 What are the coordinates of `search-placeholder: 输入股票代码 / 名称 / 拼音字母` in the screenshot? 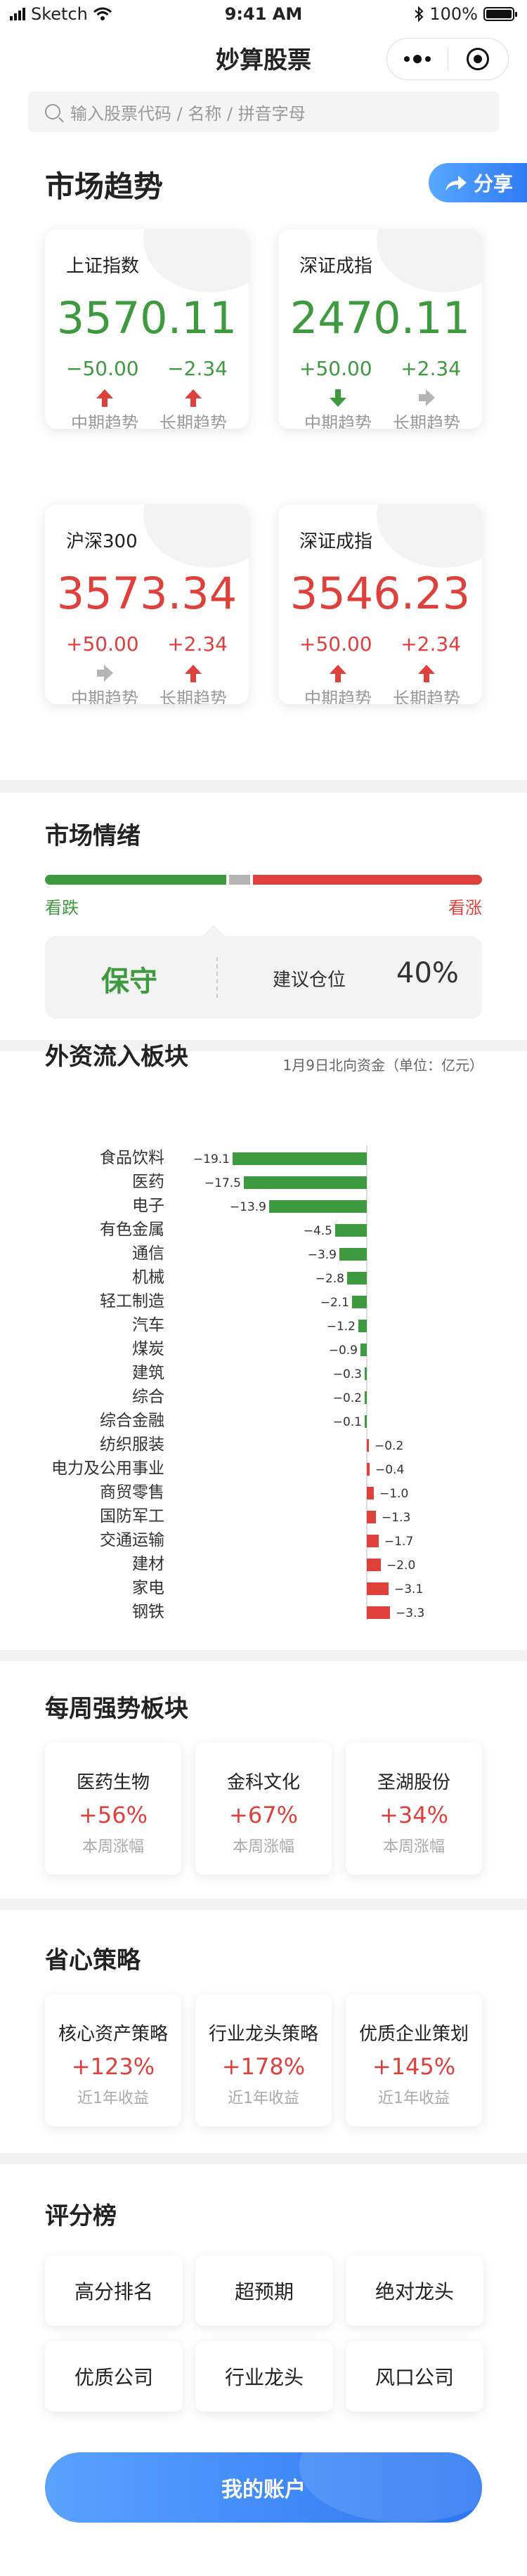 It's located at (188, 112).